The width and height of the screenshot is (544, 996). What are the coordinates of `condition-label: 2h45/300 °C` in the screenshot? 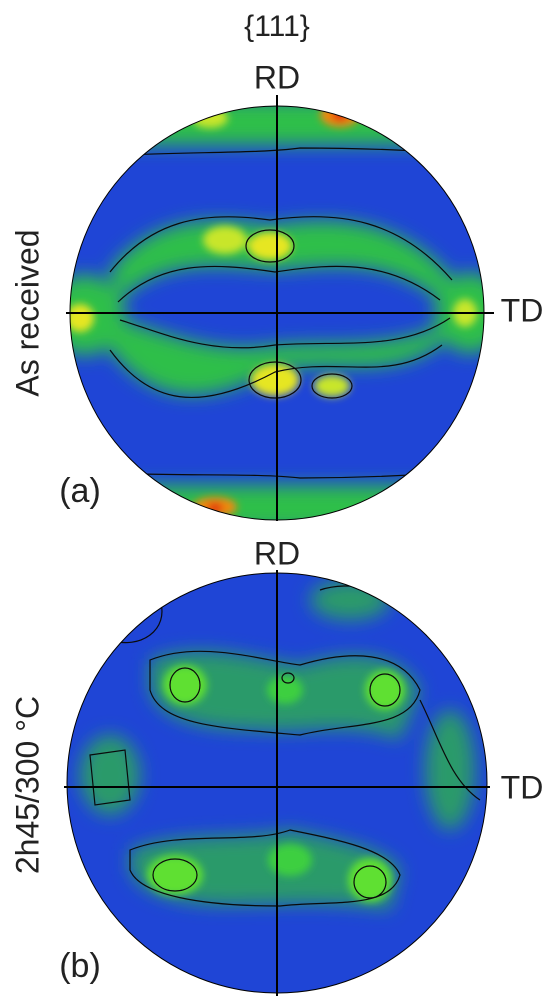 It's located at (27, 785).